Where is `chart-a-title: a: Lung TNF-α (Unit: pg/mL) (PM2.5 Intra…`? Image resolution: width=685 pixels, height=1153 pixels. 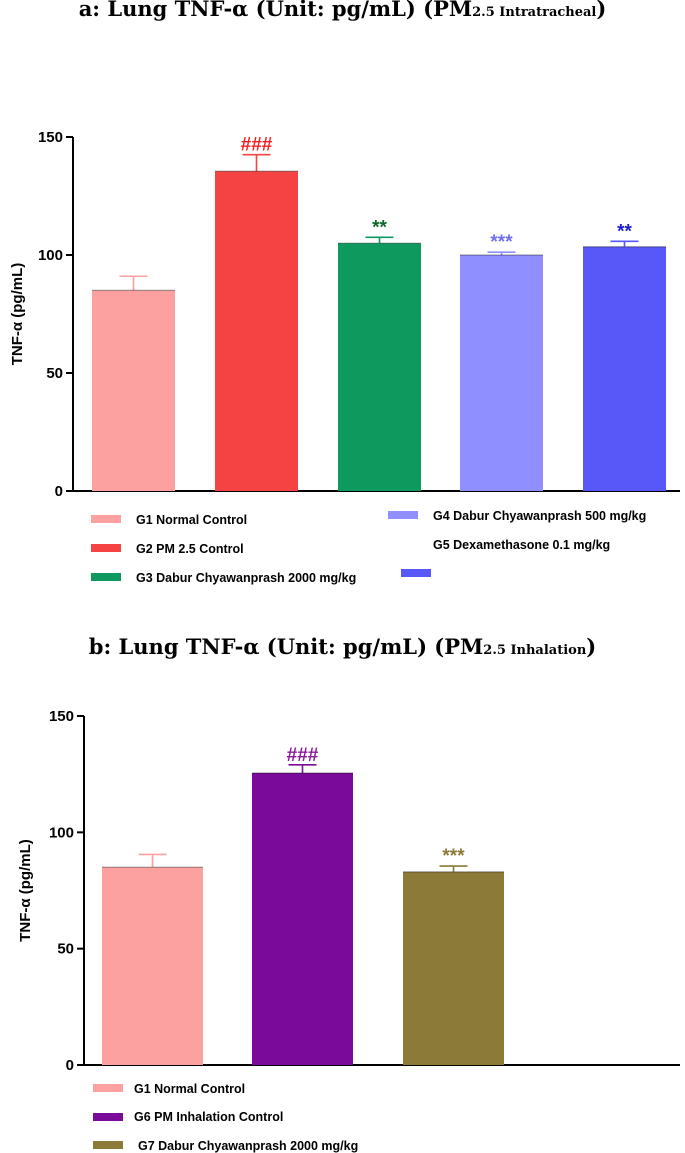
chart-a-title: a: Lung TNF-α (Unit: pg/mL) (PM2.5 Intra… is located at coordinates (342, 10).